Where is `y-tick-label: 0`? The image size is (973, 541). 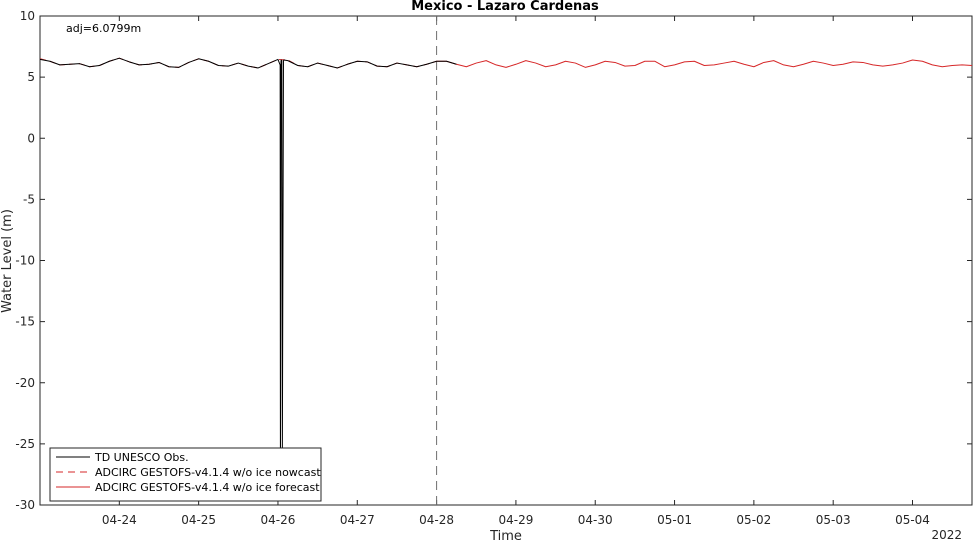 y-tick-label: 0 is located at coordinates (31, 138).